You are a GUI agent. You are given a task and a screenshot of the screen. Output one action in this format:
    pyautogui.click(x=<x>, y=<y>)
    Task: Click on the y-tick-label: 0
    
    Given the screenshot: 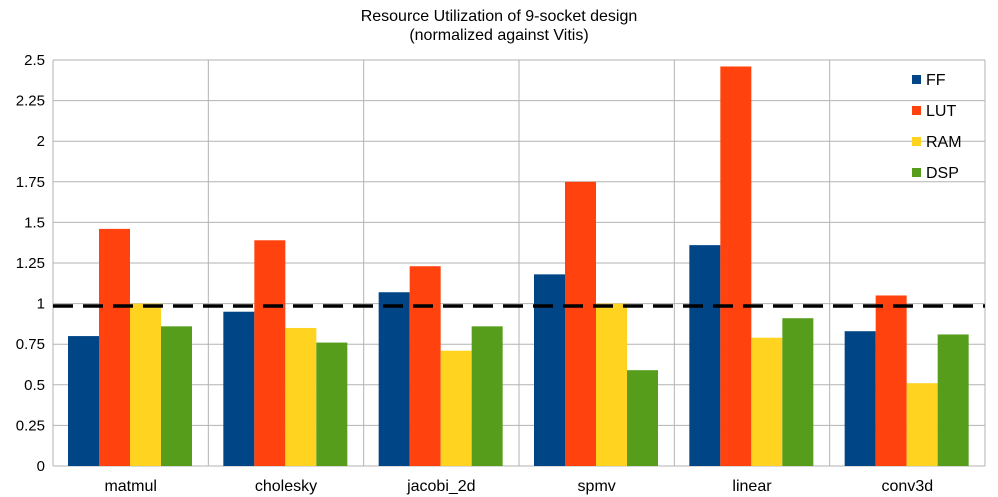 What is the action you would take?
    pyautogui.click(x=41, y=466)
    